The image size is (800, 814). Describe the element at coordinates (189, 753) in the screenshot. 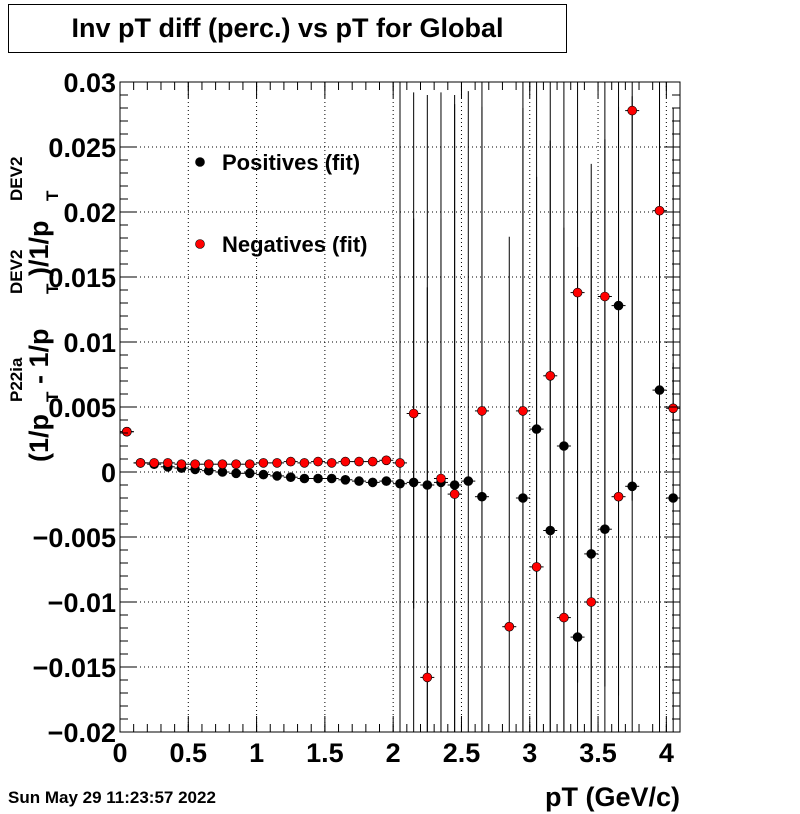

I see `x-tick-label: 0.5` at that location.